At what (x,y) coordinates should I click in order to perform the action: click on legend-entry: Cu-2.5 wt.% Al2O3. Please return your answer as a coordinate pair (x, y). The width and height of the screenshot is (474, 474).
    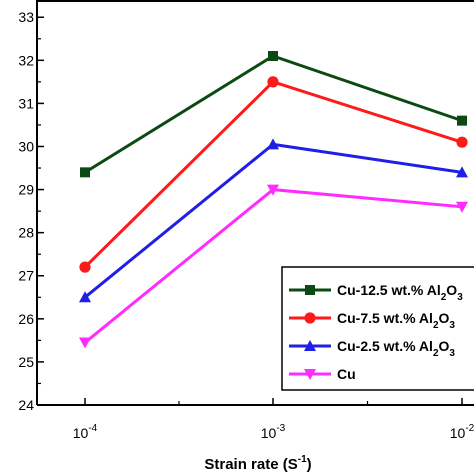
    Looking at the image, I should click on (372, 348).